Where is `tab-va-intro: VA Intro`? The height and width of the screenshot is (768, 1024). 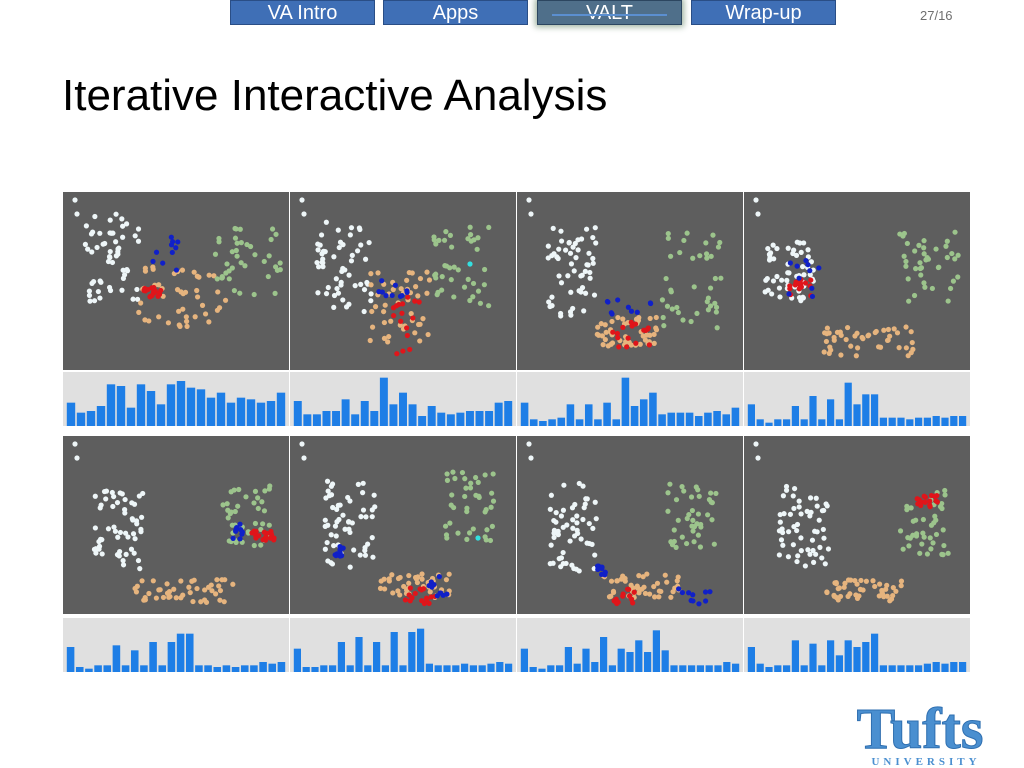 tab-va-intro: VA Intro is located at coordinates (302, 12).